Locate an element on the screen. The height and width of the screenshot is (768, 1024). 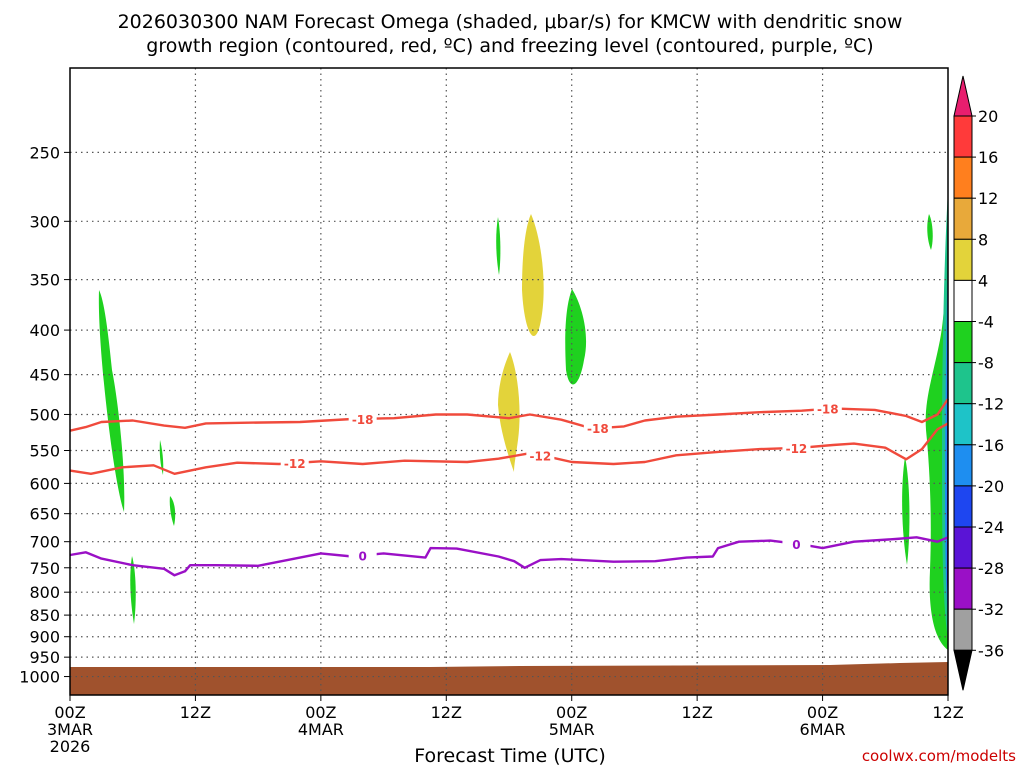
colorbar-bottom-arrow is located at coordinates (963, 670).